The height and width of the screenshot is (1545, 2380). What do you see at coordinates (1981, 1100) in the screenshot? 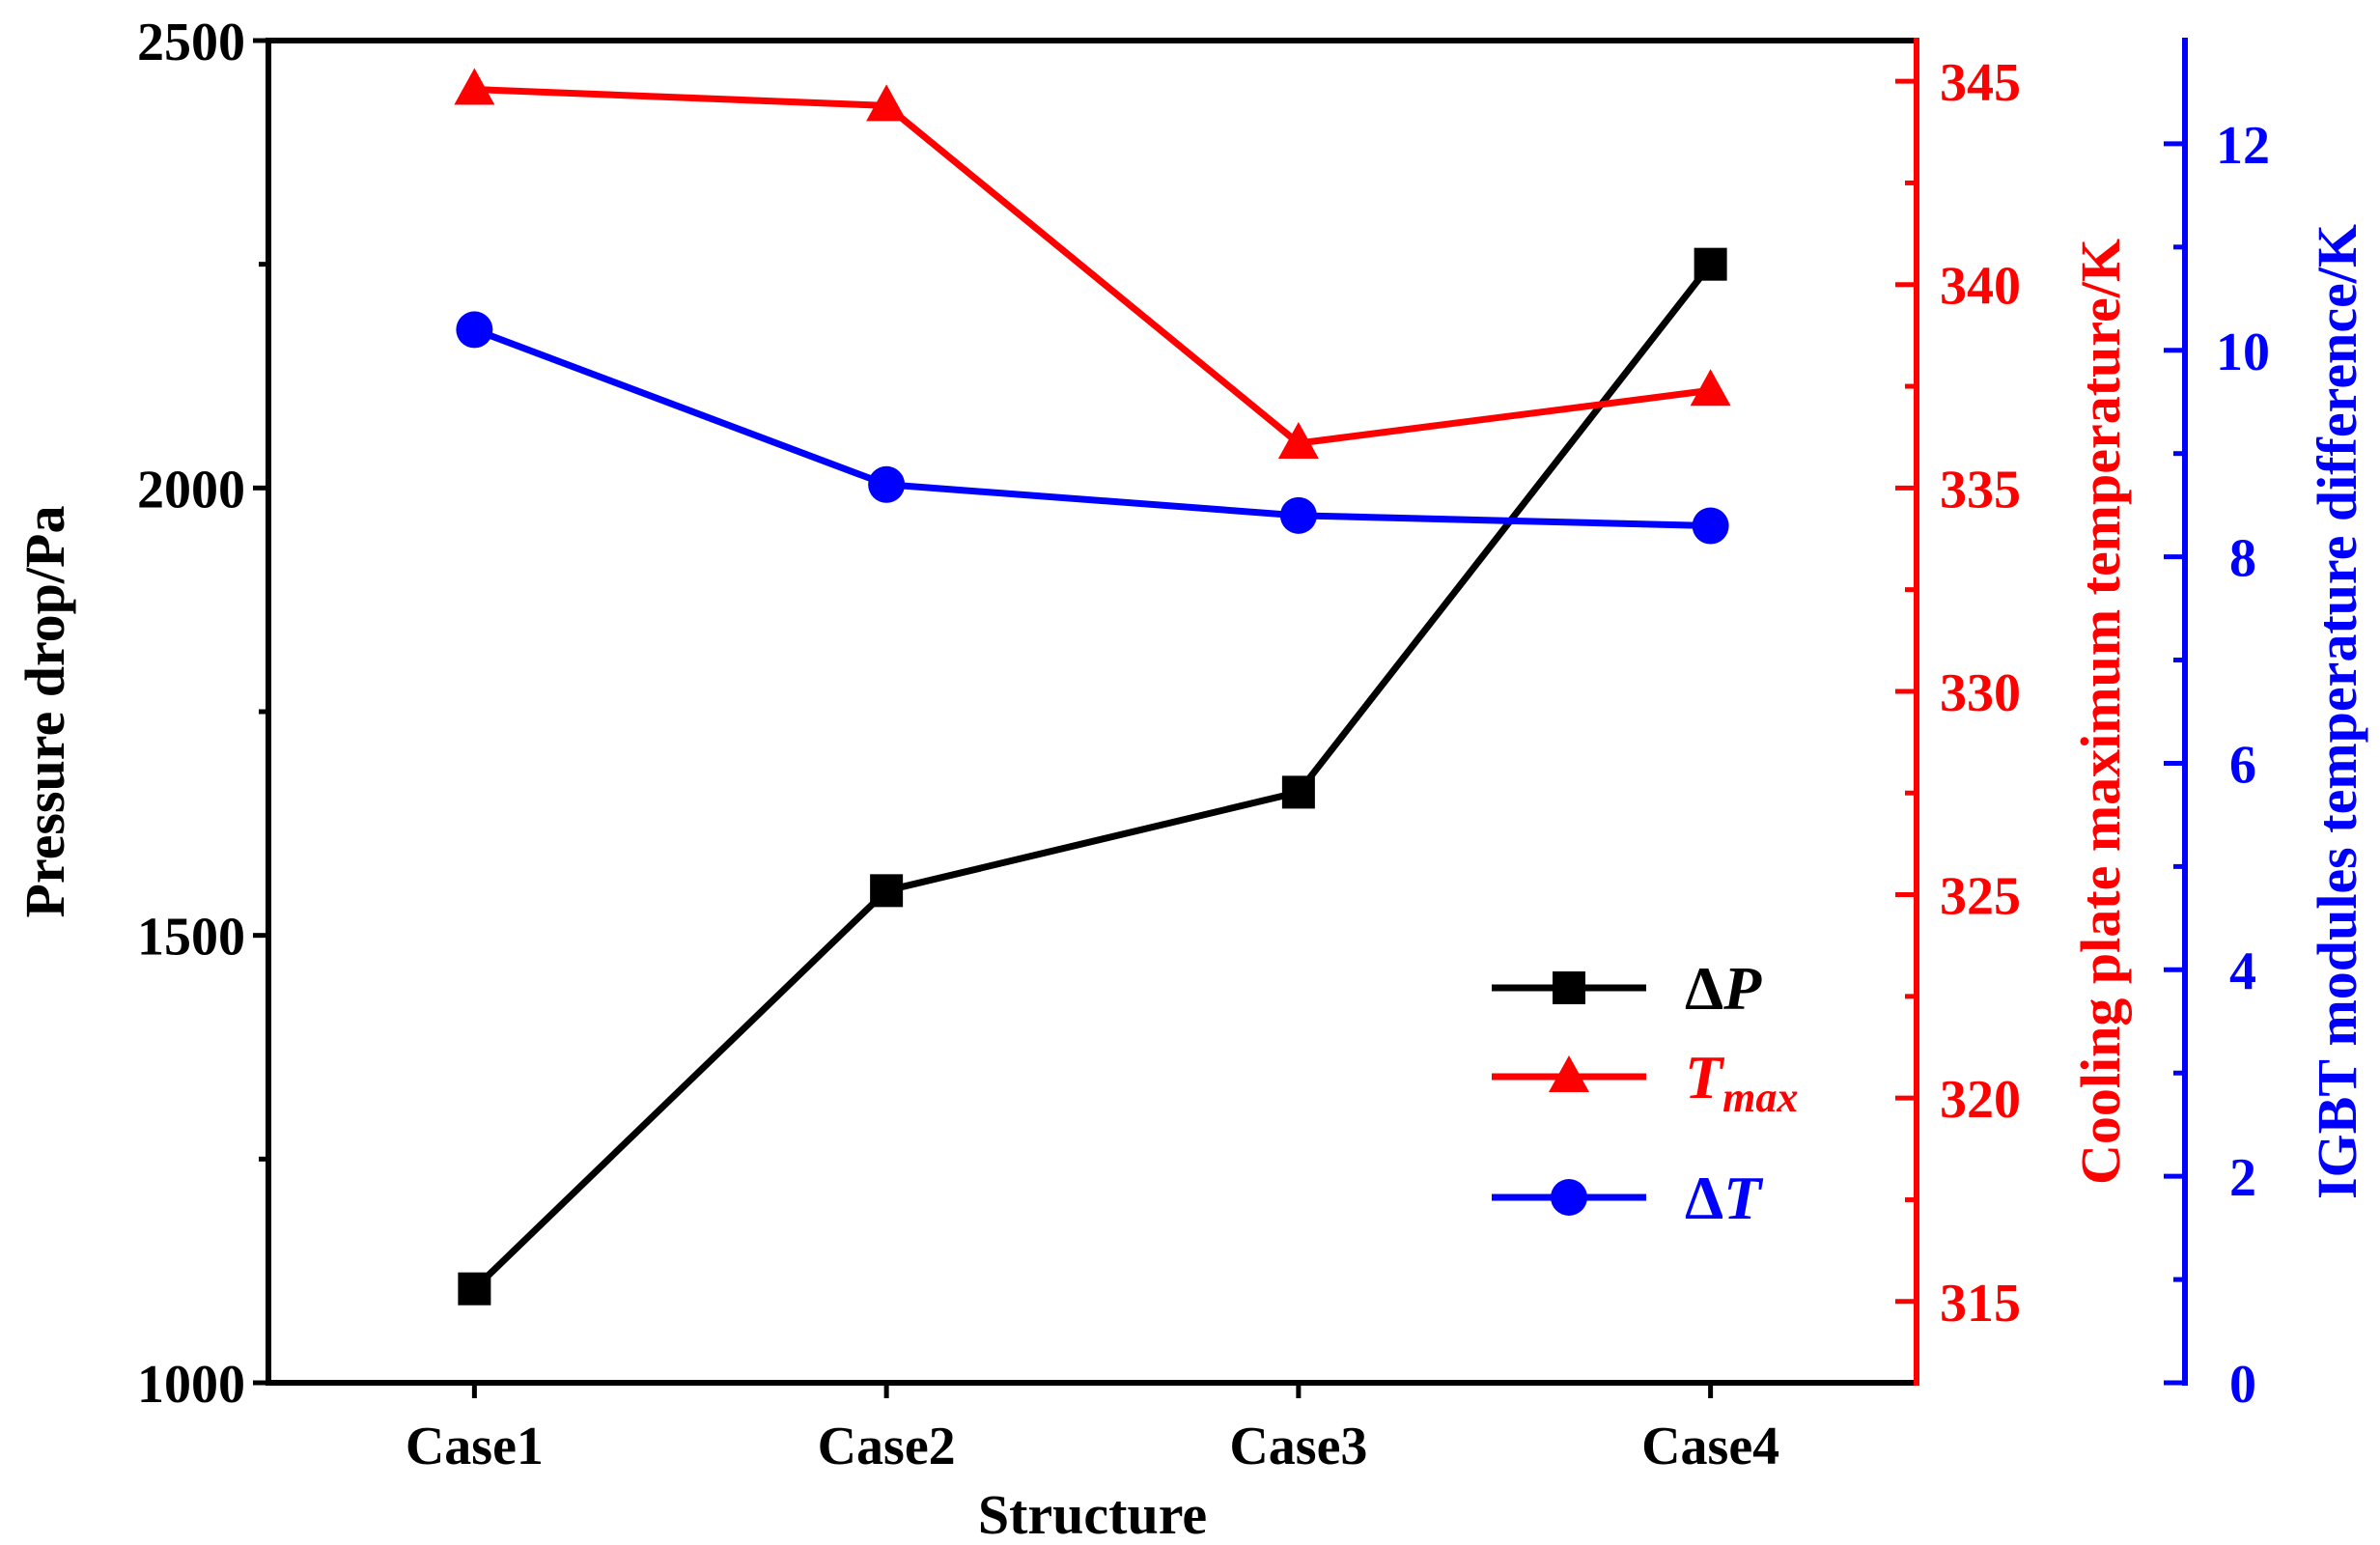
I see `temperature-tick-label: 320` at bounding box center [1981, 1100].